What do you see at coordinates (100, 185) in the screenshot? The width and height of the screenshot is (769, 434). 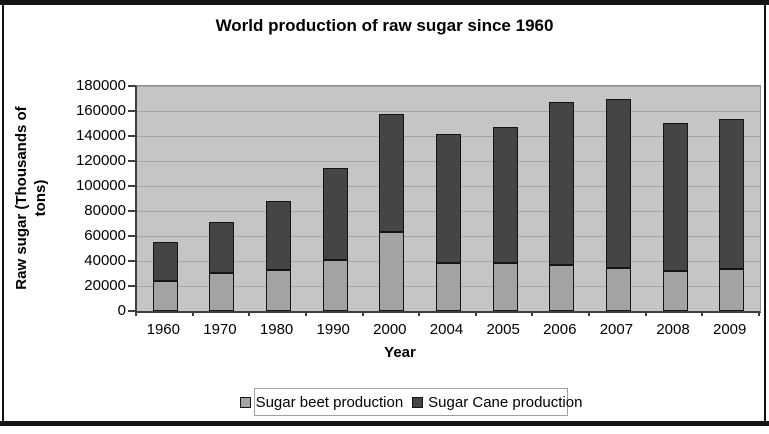 I see `y-tick-label-100000: 100000` at bounding box center [100, 185].